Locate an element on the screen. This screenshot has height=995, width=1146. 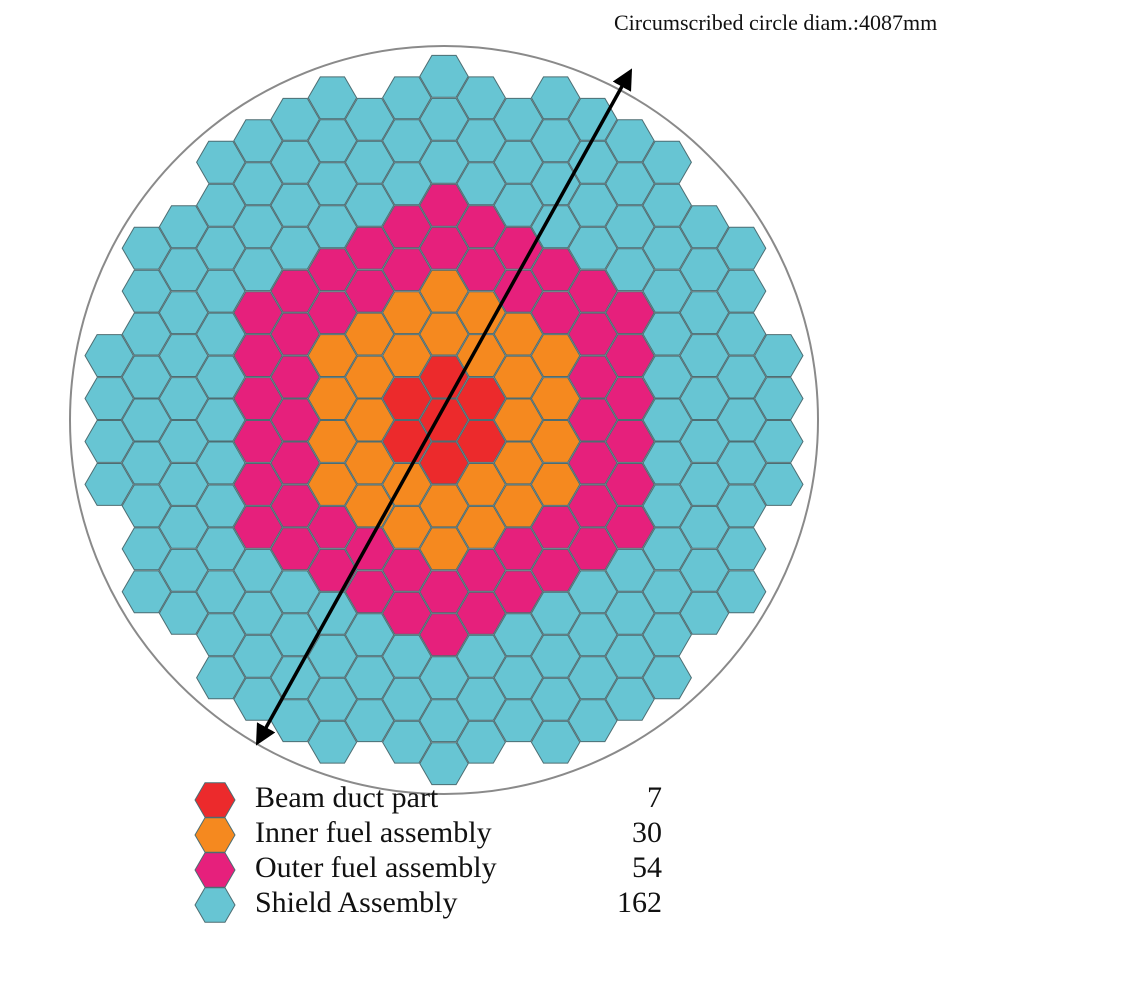
legend-label: Shield Assembly is located at coordinates (356, 902).